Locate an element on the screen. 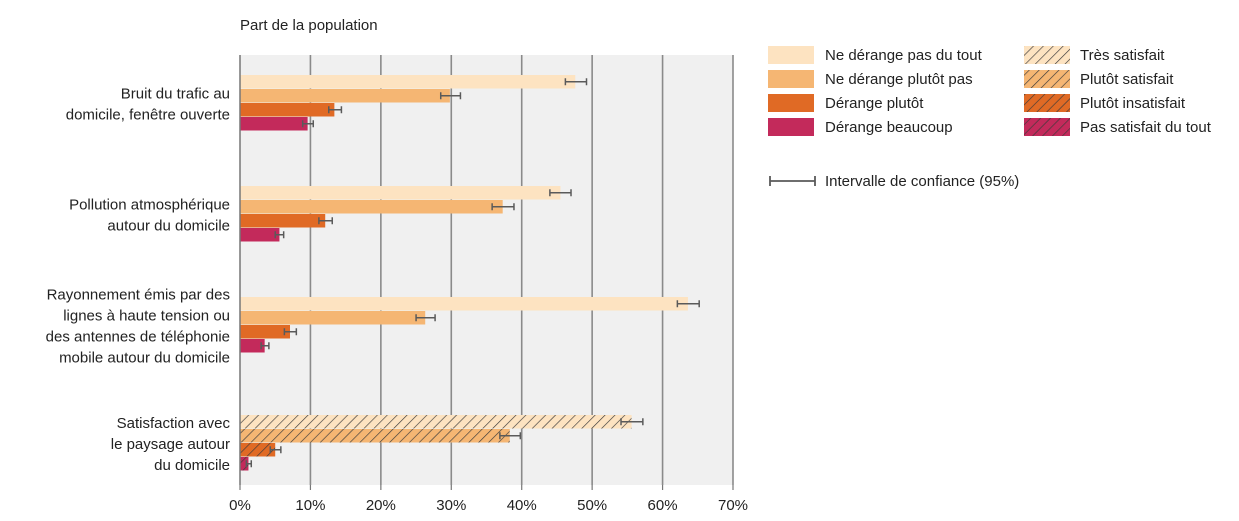  category-label: Bruit du trafic au is located at coordinates (175, 94).